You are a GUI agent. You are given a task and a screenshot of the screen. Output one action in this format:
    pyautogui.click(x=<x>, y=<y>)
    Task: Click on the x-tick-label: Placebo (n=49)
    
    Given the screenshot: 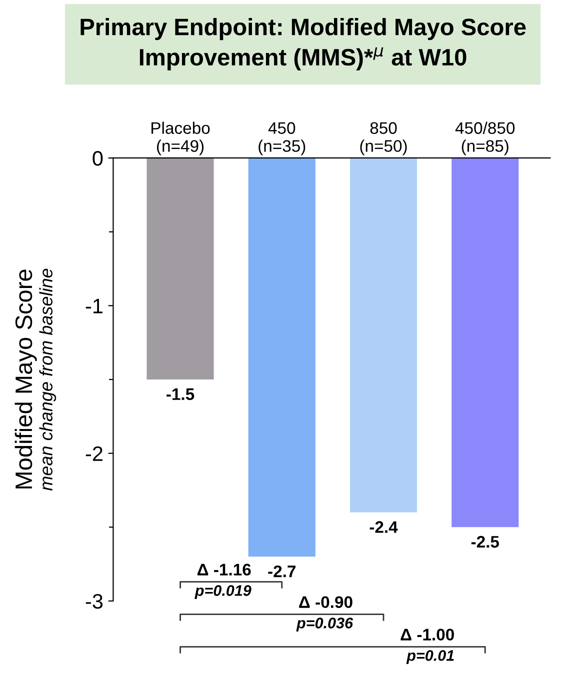 What is the action you would take?
    pyautogui.click(x=181, y=139)
    